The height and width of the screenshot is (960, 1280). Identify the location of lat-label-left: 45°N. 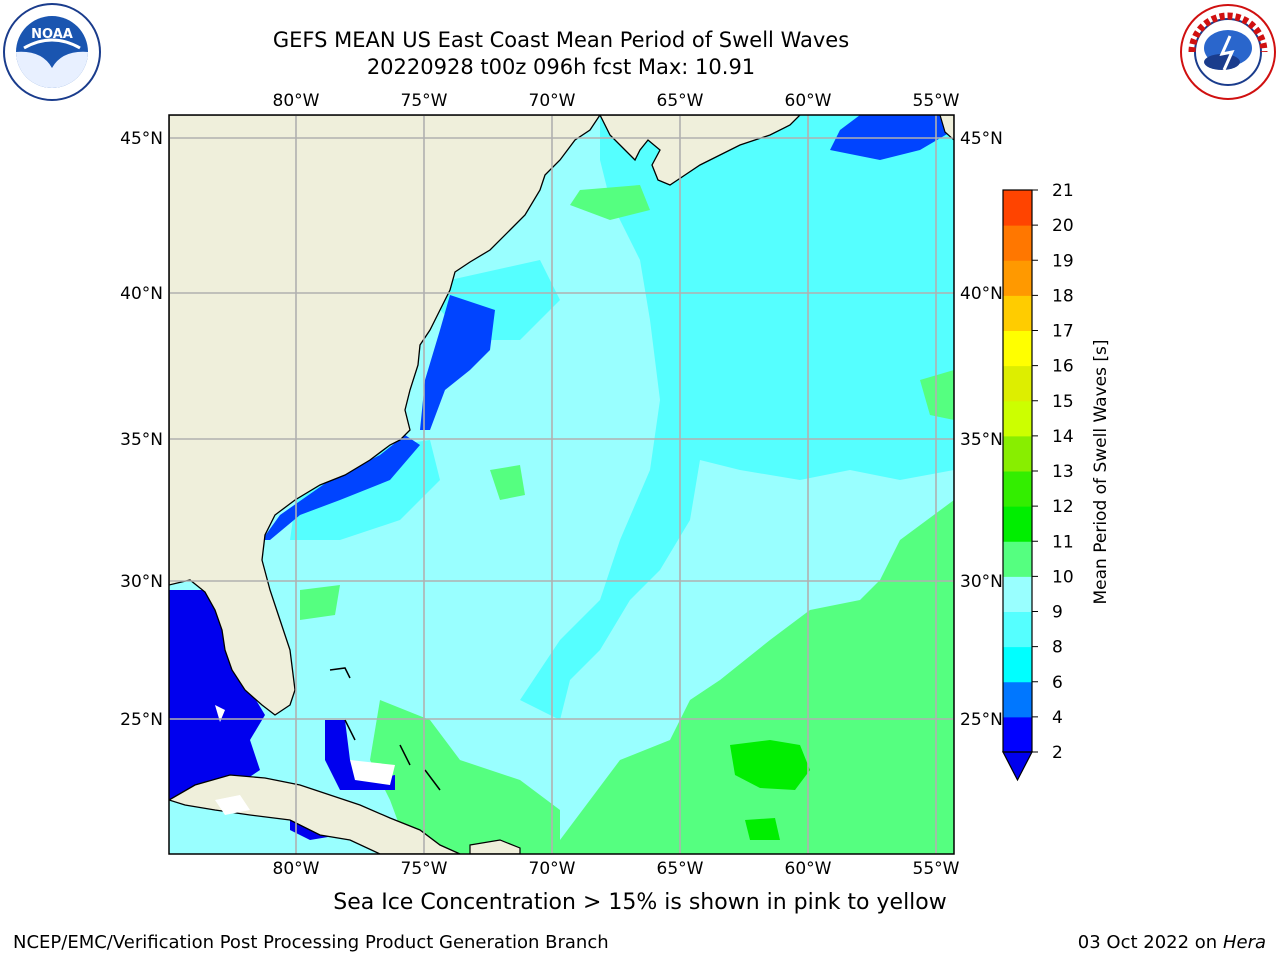
(141, 139).